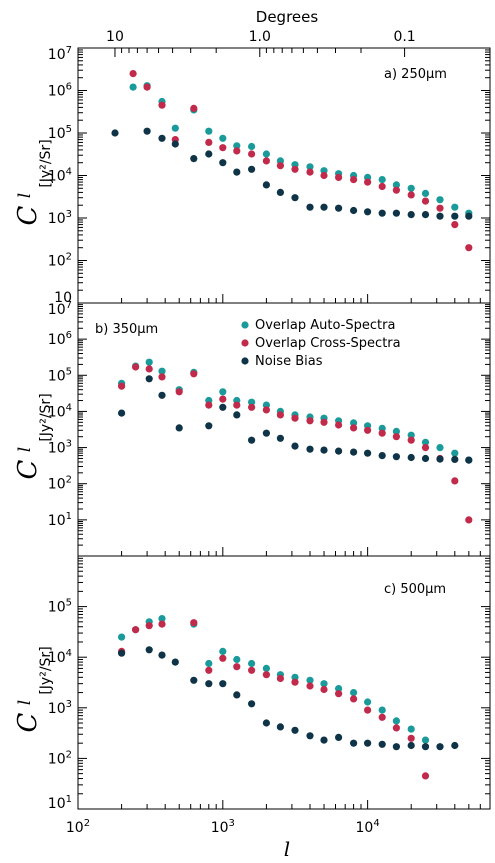 The image size is (495, 863). I want to click on y-axis-unit: [Jy²/Sr], so click(46, 163).